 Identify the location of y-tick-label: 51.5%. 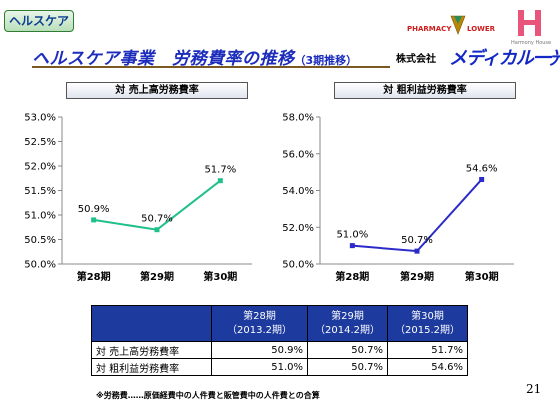
(40, 191).